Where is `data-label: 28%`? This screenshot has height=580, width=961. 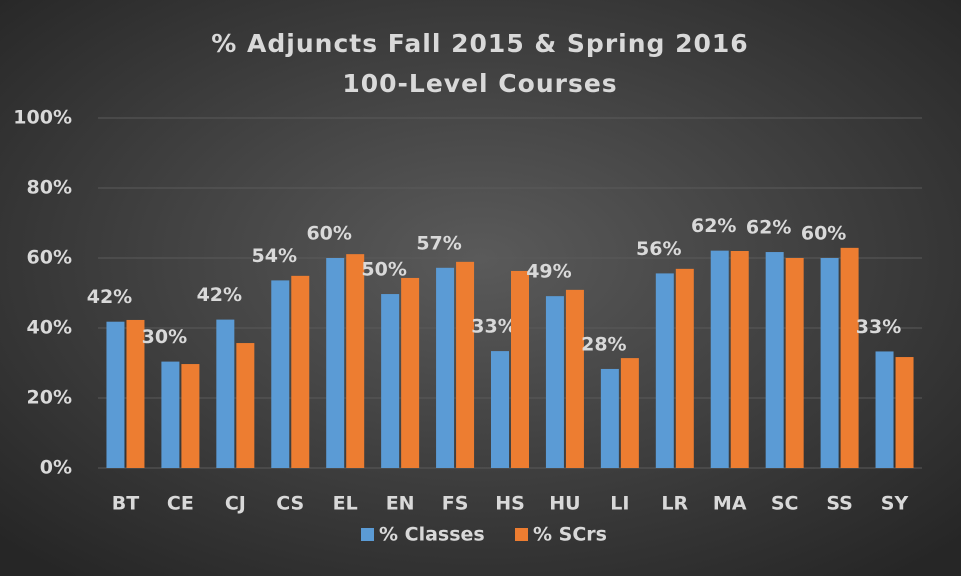
data-label: 28% is located at coordinates (603, 344).